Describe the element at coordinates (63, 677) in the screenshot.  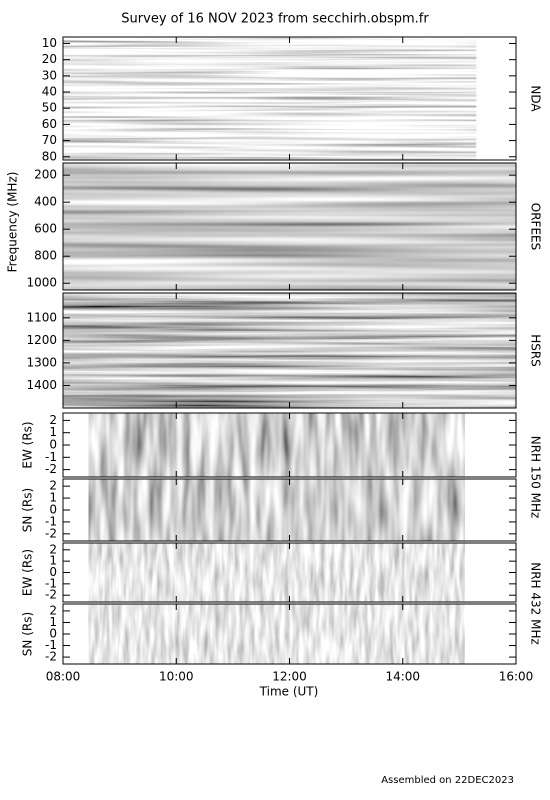
I see `x-tick-label: 08:00` at that location.